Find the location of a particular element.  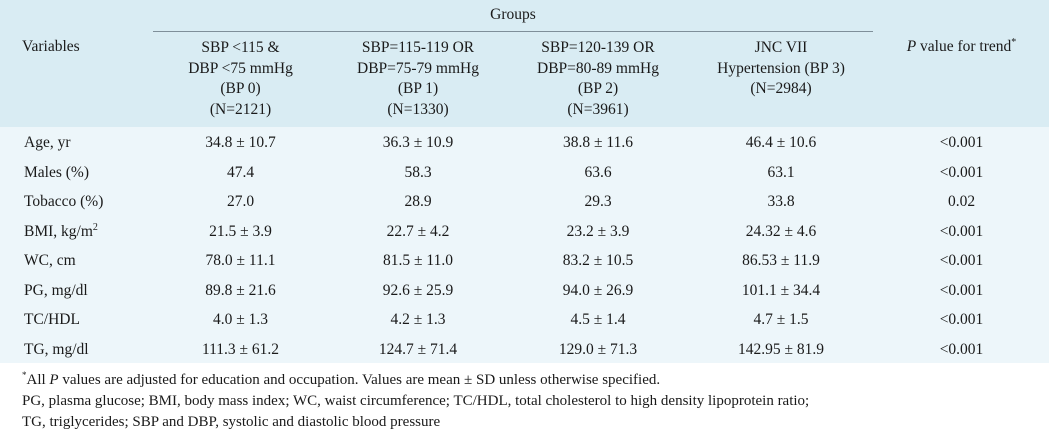

header-bp3-line2: Hypertension (BP 3) is located at coordinates (781, 68).